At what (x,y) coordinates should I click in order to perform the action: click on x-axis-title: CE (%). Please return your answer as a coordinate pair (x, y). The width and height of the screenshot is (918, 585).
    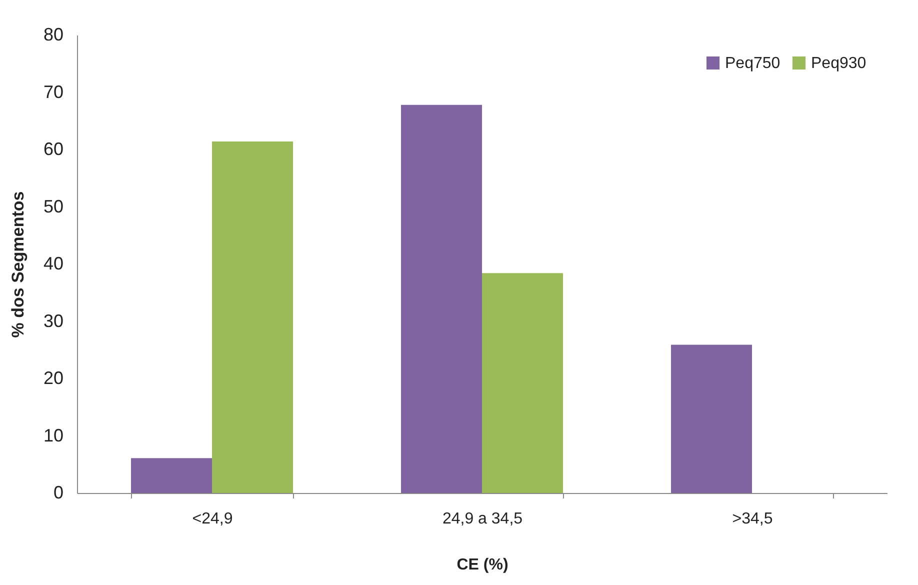
    Looking at the image, I should click on (482, 565).